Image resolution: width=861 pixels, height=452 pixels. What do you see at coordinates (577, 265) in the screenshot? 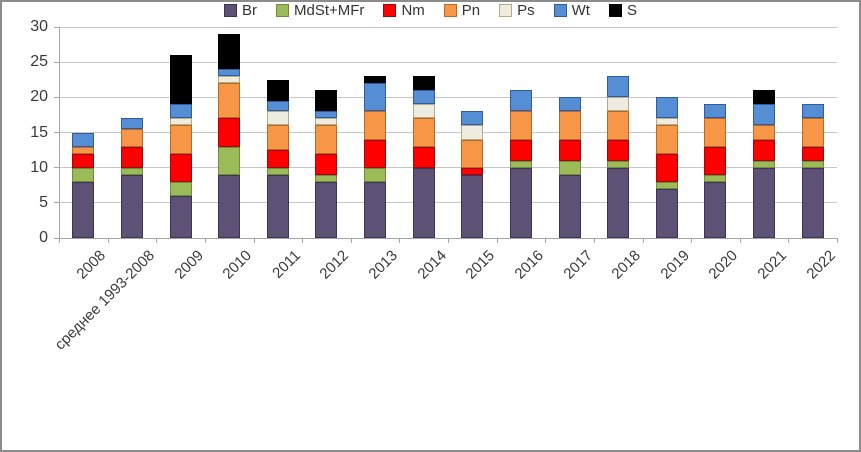
I see `x-tick-label: 2017` at bounding box center [577, 265].